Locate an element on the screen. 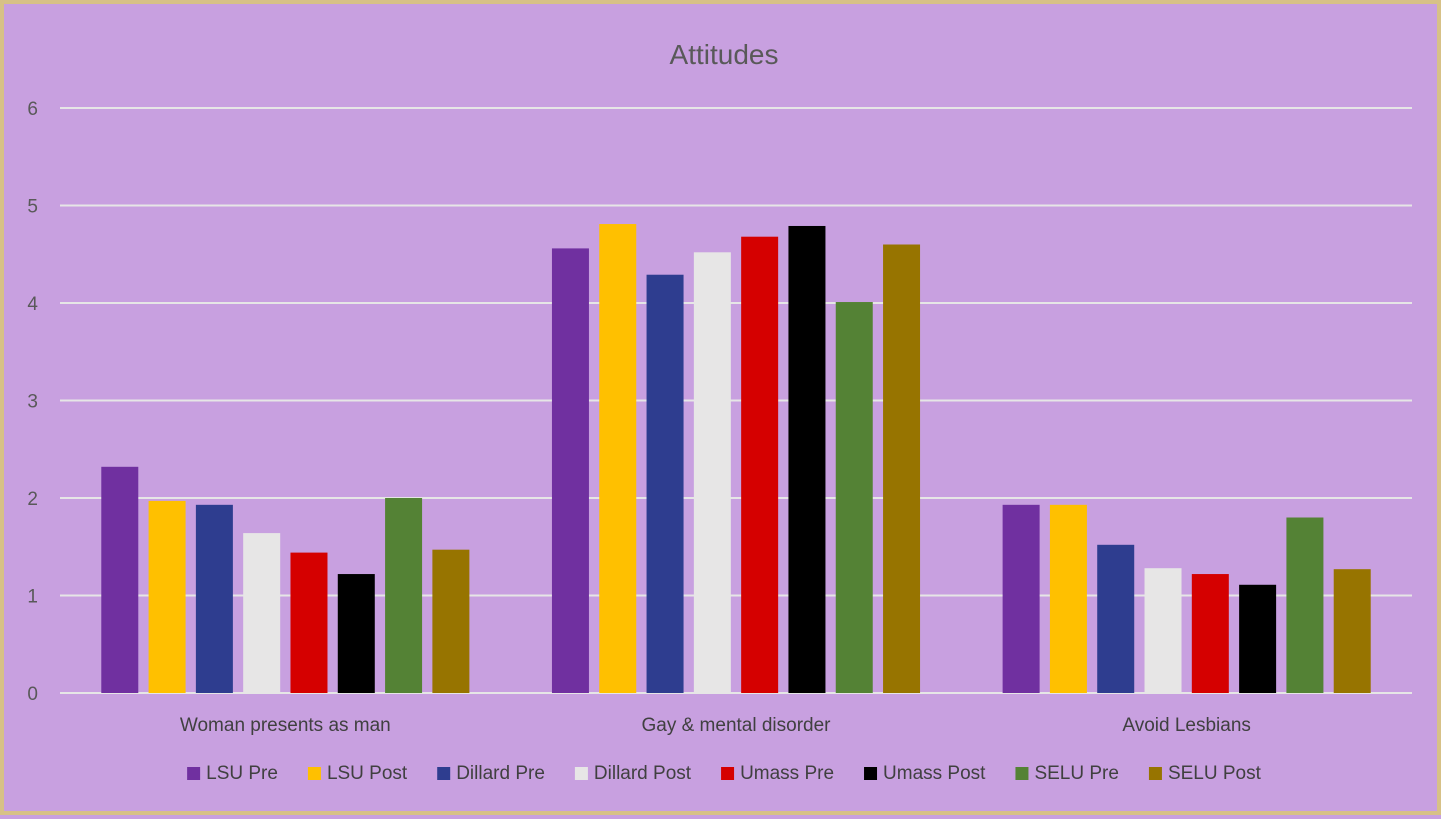  y-tick-label: 4 is located at coordinates (32, 304).